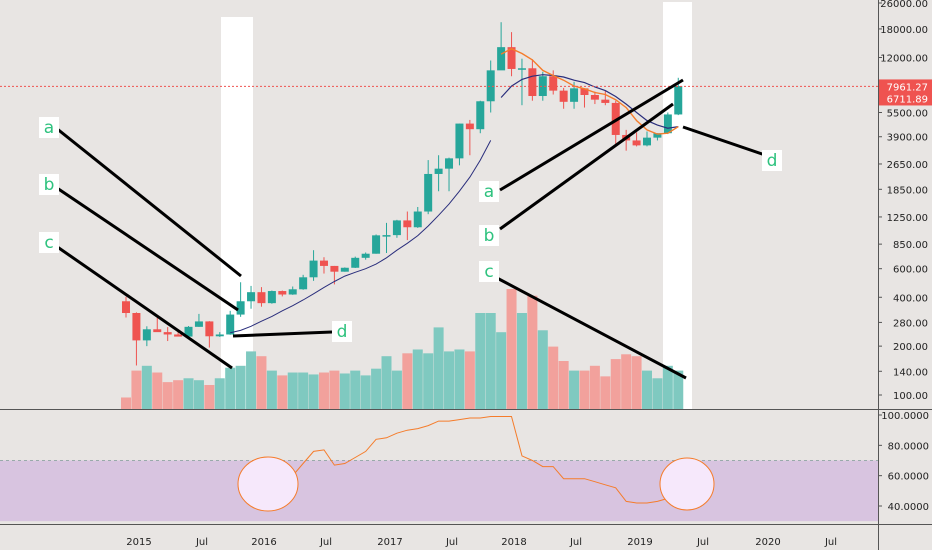  Describe the element at coordinates (910, 347) in the screenshot. I see `price-axis-label: 200.00` at that location.